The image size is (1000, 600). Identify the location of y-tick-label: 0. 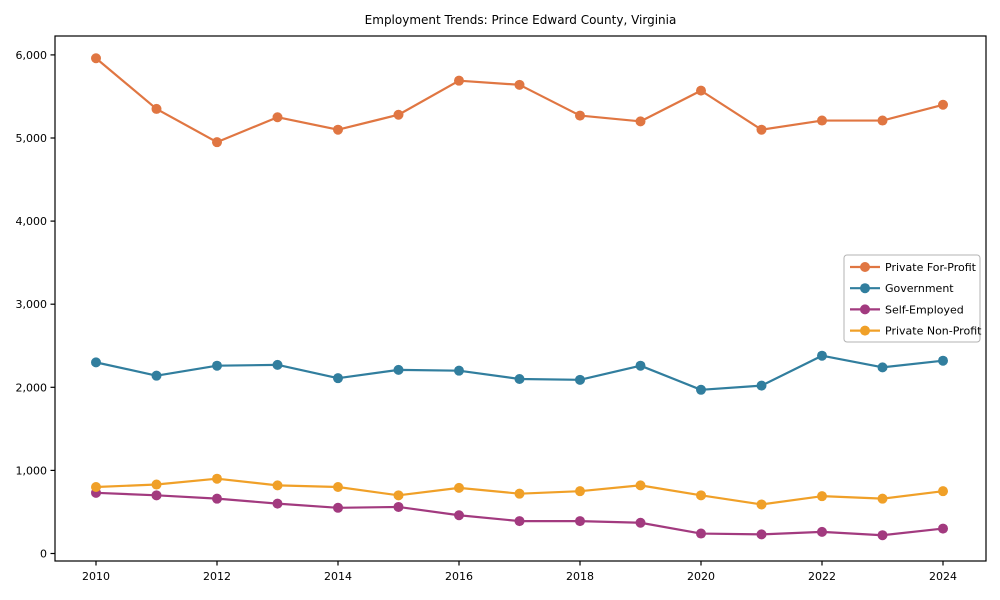
(43, 554).